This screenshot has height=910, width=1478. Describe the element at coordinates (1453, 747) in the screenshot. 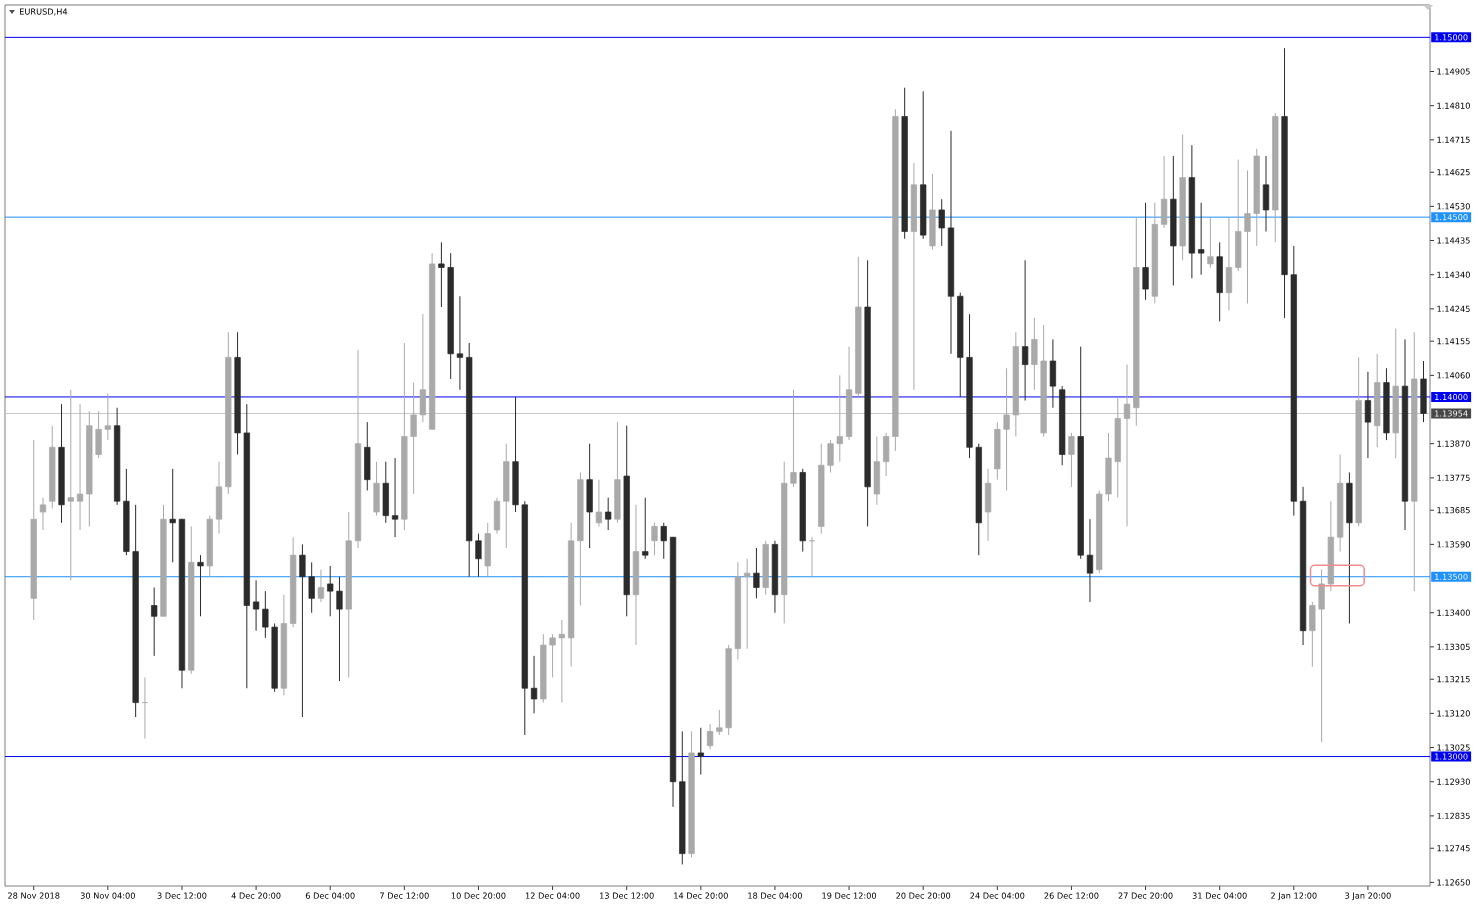

I see `y-tick-label: 1.13025` at that location.